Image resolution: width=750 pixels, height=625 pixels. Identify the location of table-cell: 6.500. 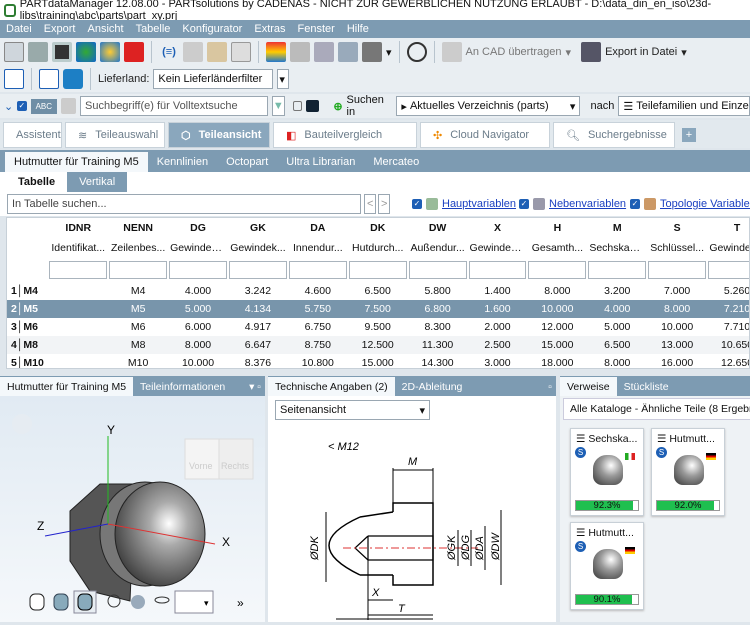
(377, 291).